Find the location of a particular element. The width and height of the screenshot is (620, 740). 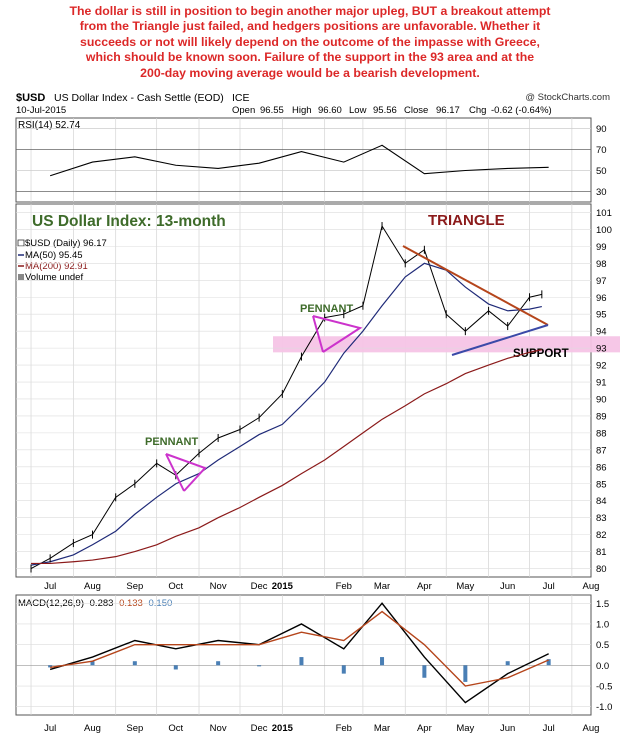

rsi-yaxis: 90 70 50 30 is located at coordinates (311, 161).